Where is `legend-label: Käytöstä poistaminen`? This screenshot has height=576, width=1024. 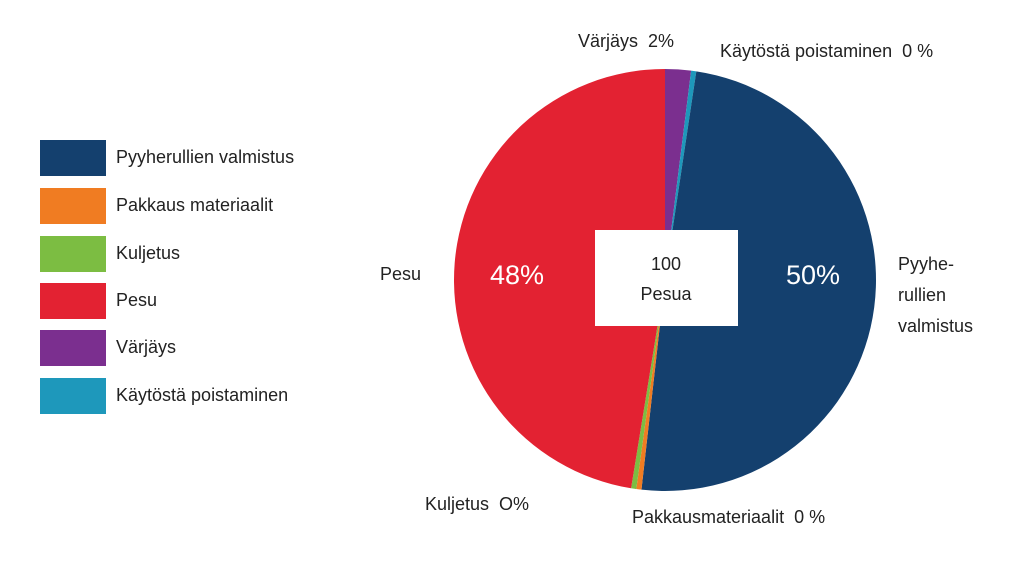 legend-label: Käytöstä poistaminen is located at coordinates (202, 395).